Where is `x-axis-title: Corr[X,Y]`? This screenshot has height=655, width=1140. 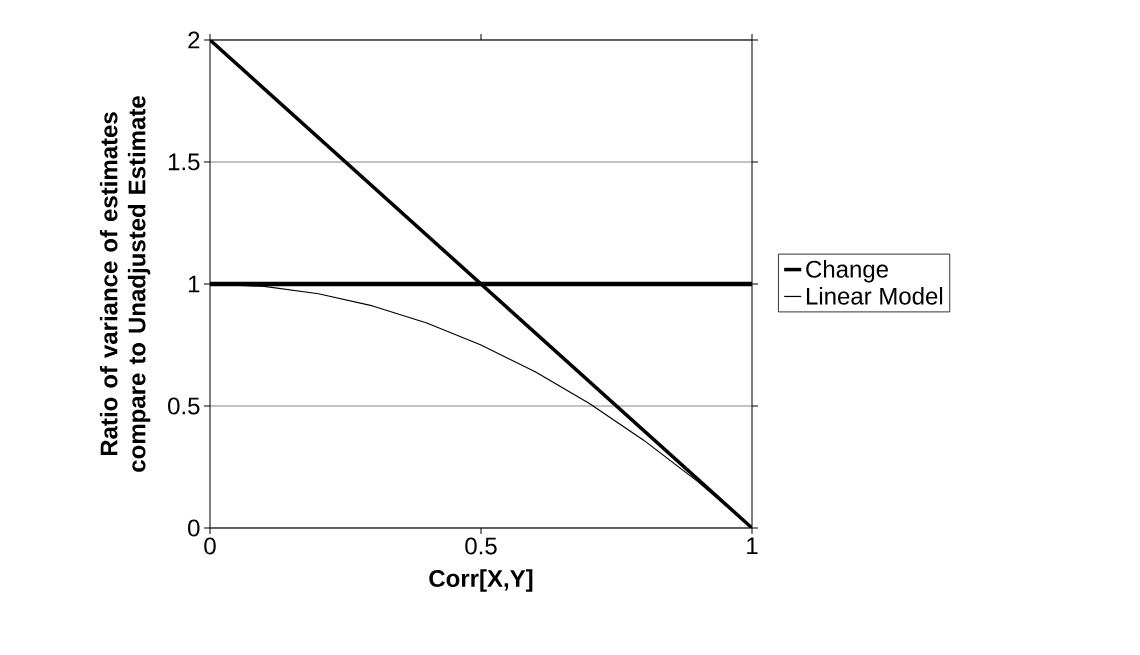 x-axis-title: Corr[X,Y] is located at coordinates (481, 580).